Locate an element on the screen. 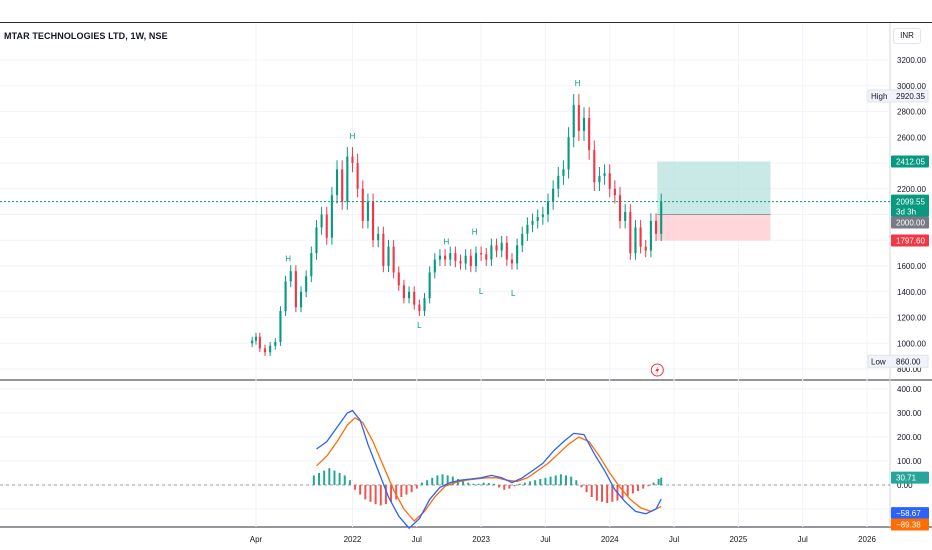 The height and width of the screenshot is (550, 932). position-zones is located at coordinates (714, 201).